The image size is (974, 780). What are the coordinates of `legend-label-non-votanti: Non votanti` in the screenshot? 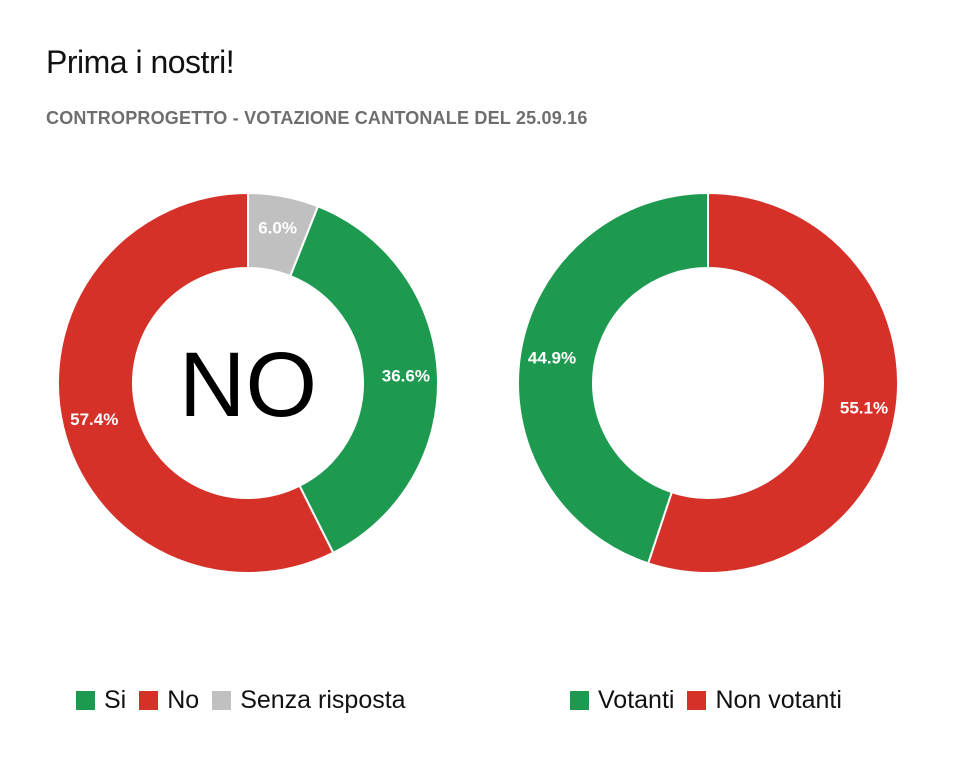 It's located at (778, 700).